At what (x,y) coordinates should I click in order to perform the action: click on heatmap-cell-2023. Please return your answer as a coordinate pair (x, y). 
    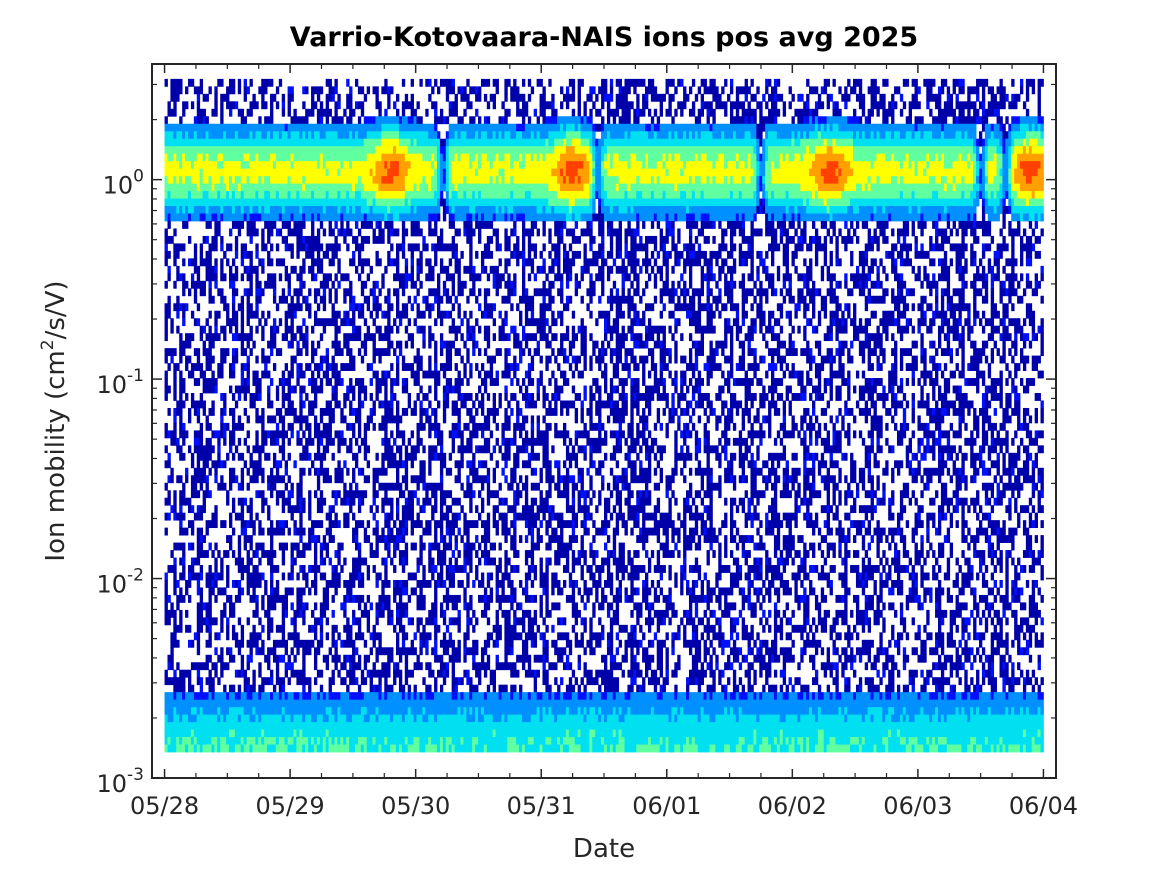
    Looking at the image, I should click on (277, 232).